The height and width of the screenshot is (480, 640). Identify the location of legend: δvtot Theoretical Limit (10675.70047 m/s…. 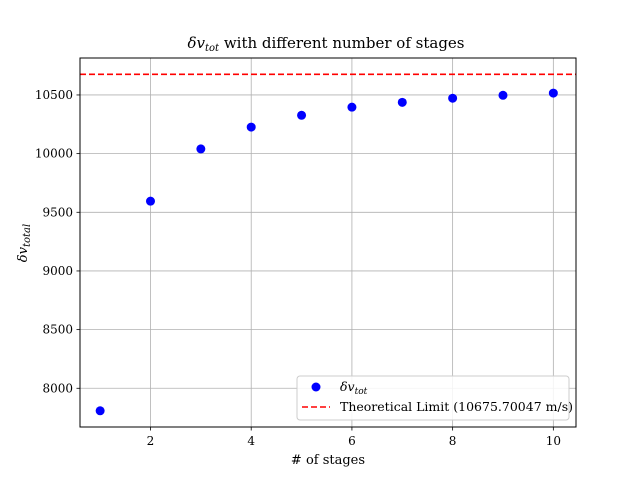
(434, 398).